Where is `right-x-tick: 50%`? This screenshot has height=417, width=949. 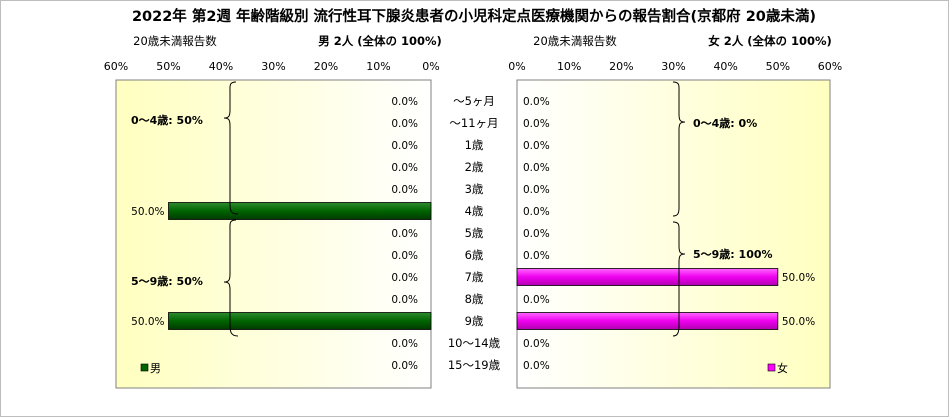 right-x-tick: 50% is located at coordinates (778, 66).